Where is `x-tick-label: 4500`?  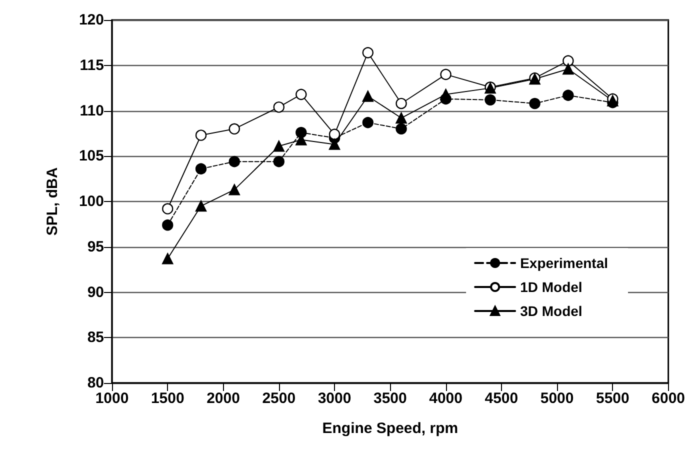 x-tick-label: 4500 is located at coordinates (501, 398).